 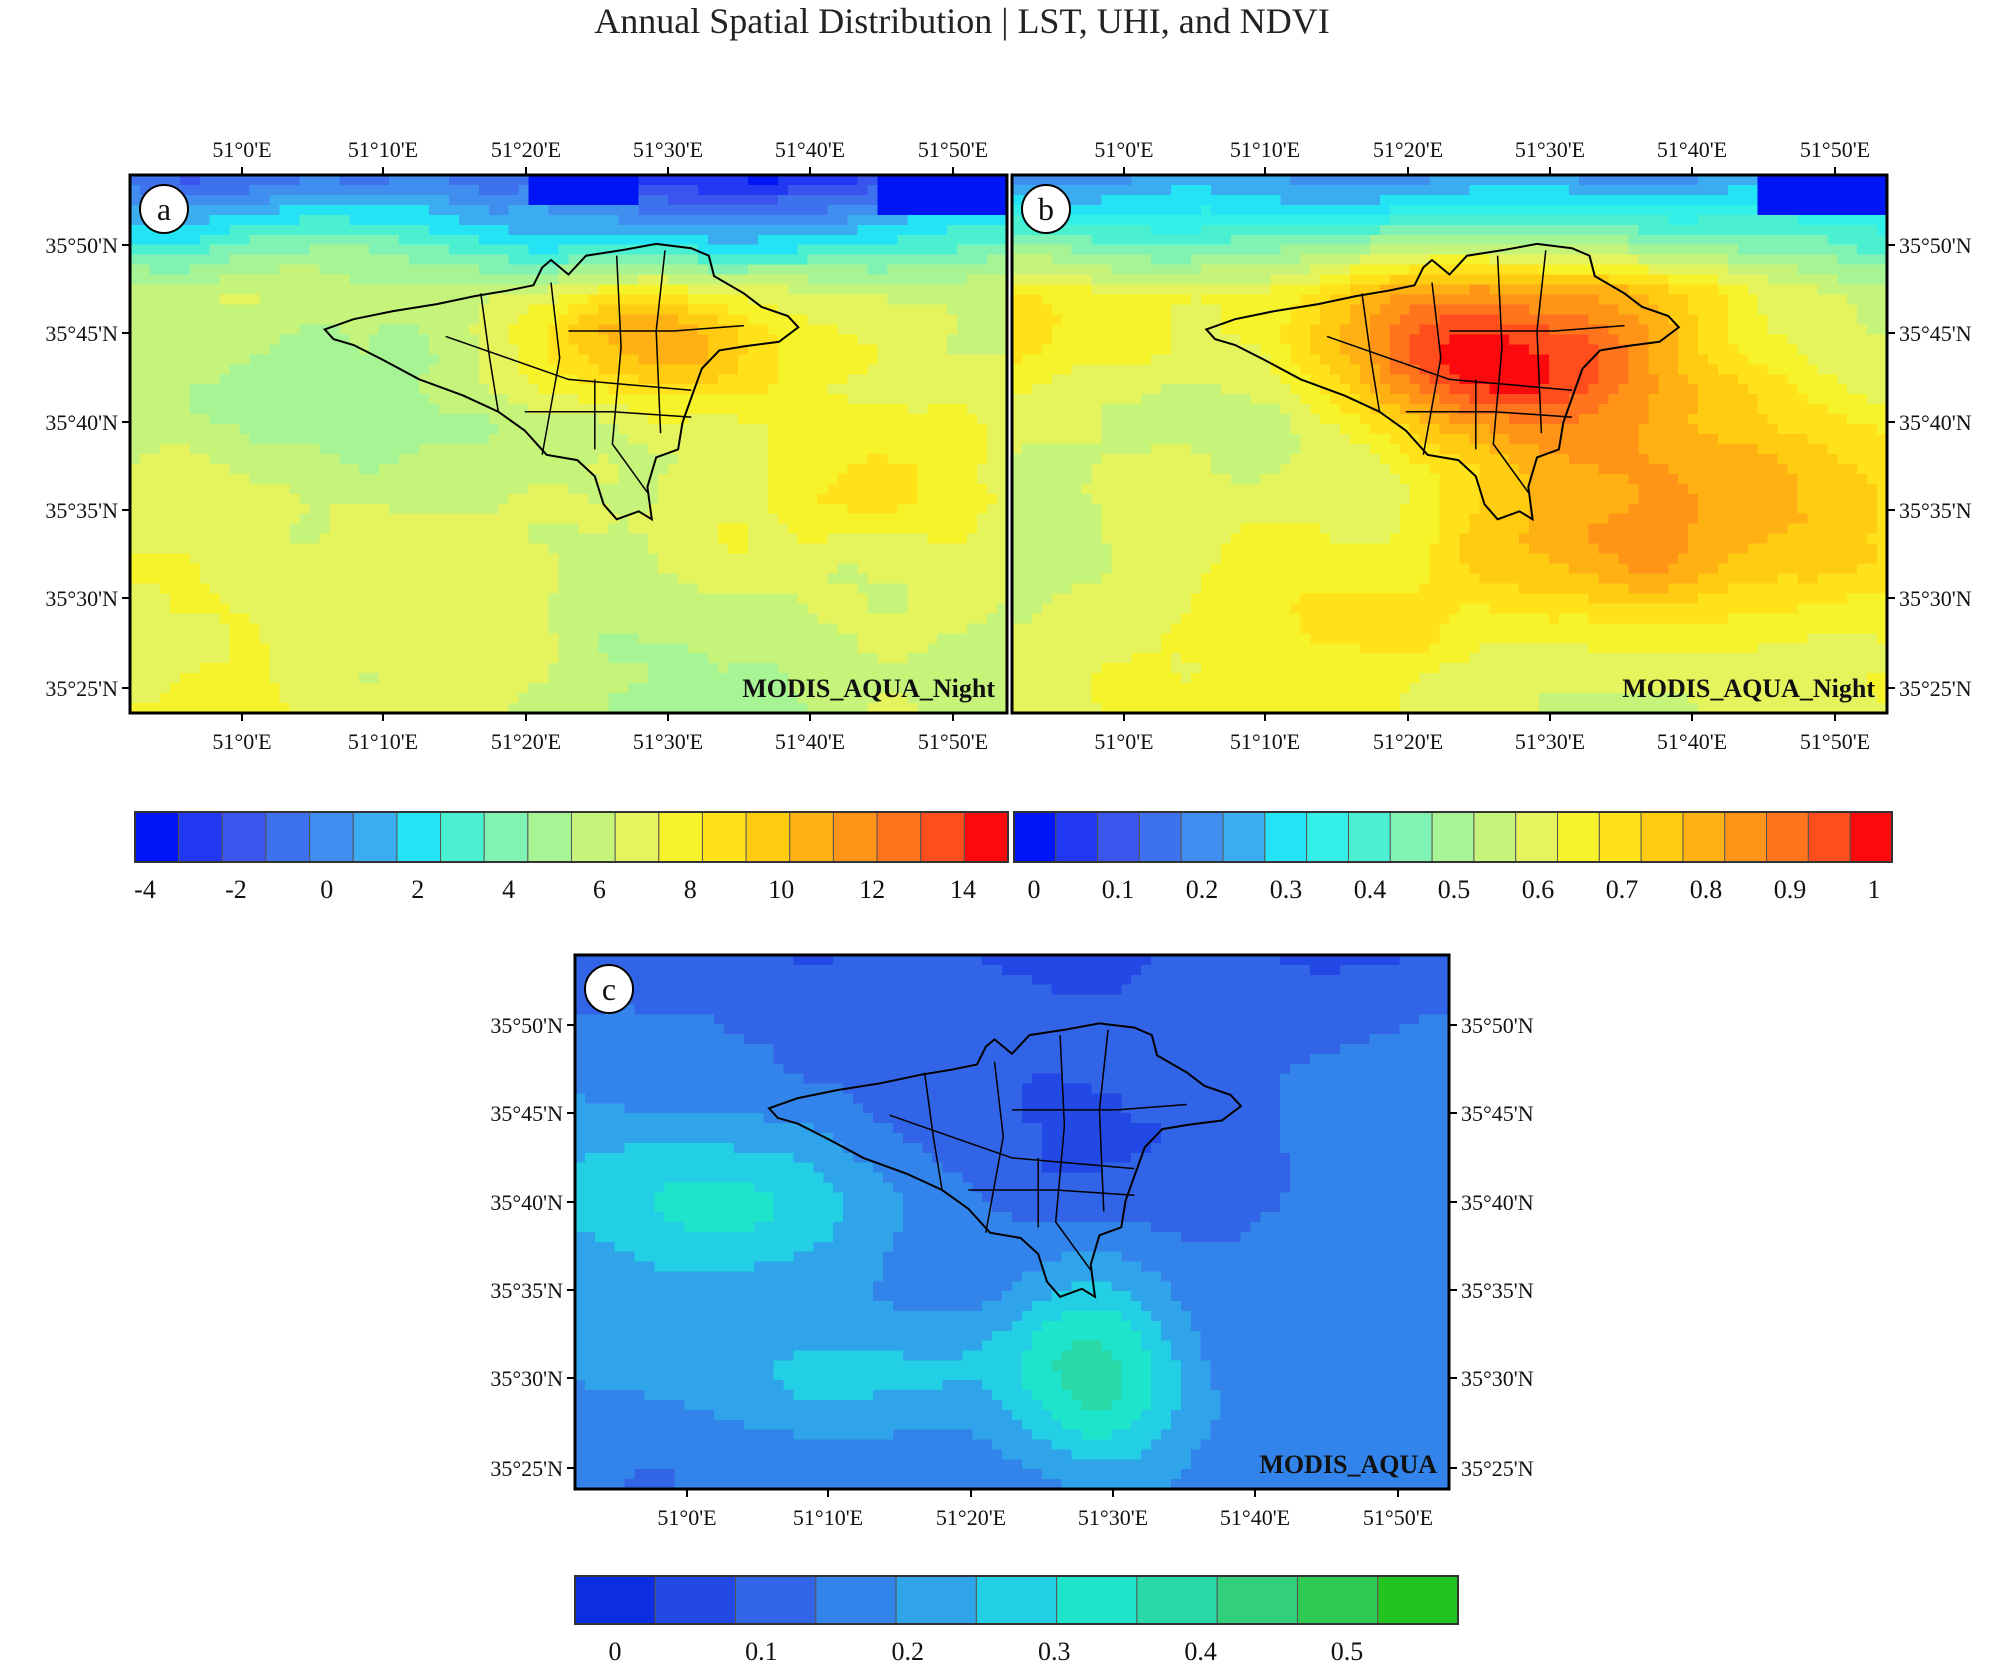 What do you see at coordinates (1622, 889) in the screenshot?
I see `colorbar-tick-label: 0.7` at bounding box center [1622, 889].